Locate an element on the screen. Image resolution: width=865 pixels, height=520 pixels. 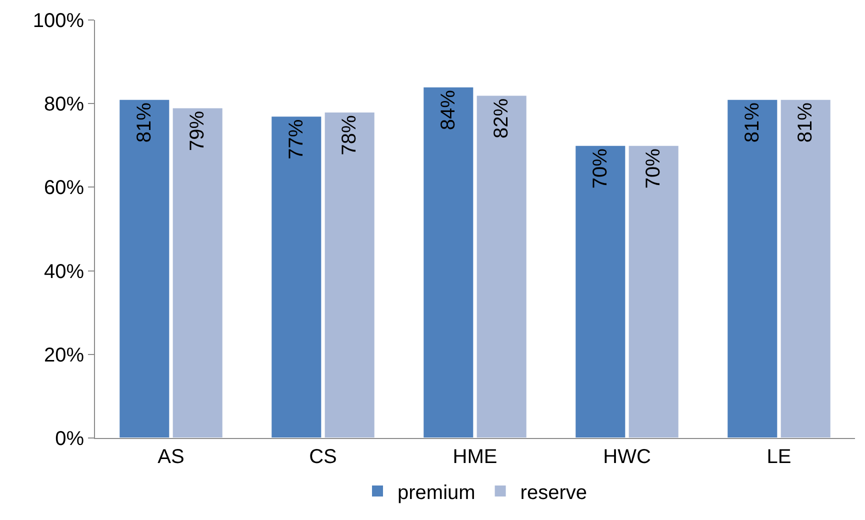
x-tick-label: AS is located at coordinates (171, 457).